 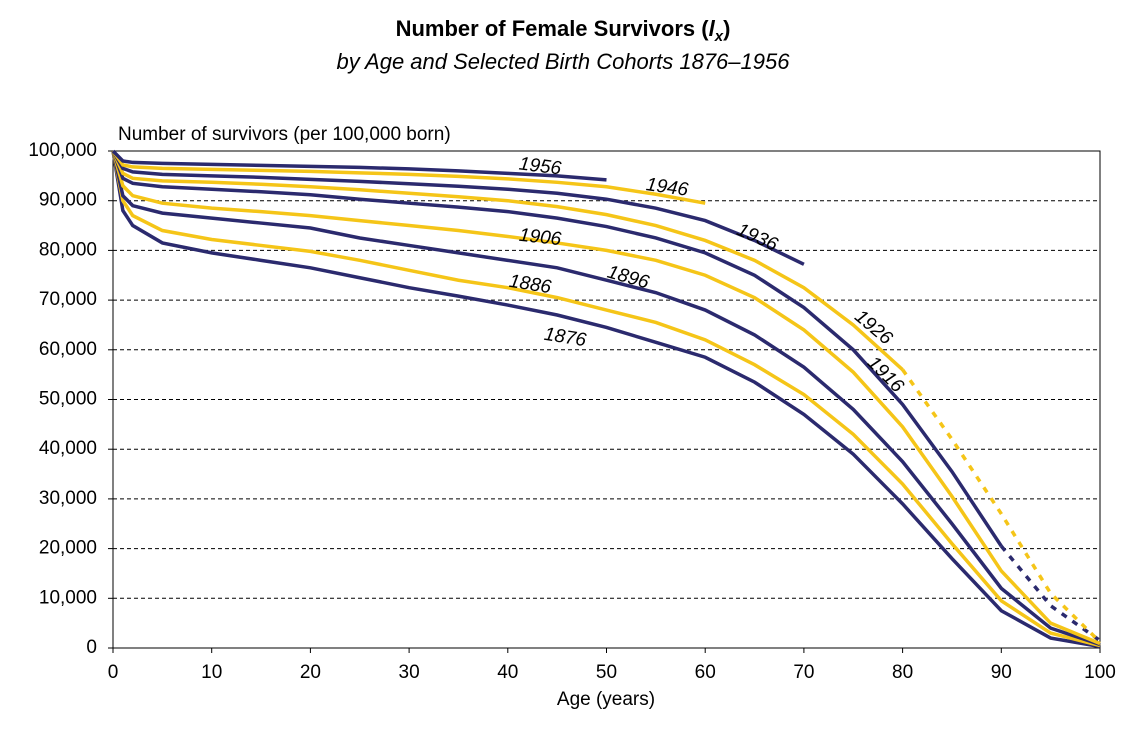 I want to click on series-label: 1946, so click(x=667, y=187).